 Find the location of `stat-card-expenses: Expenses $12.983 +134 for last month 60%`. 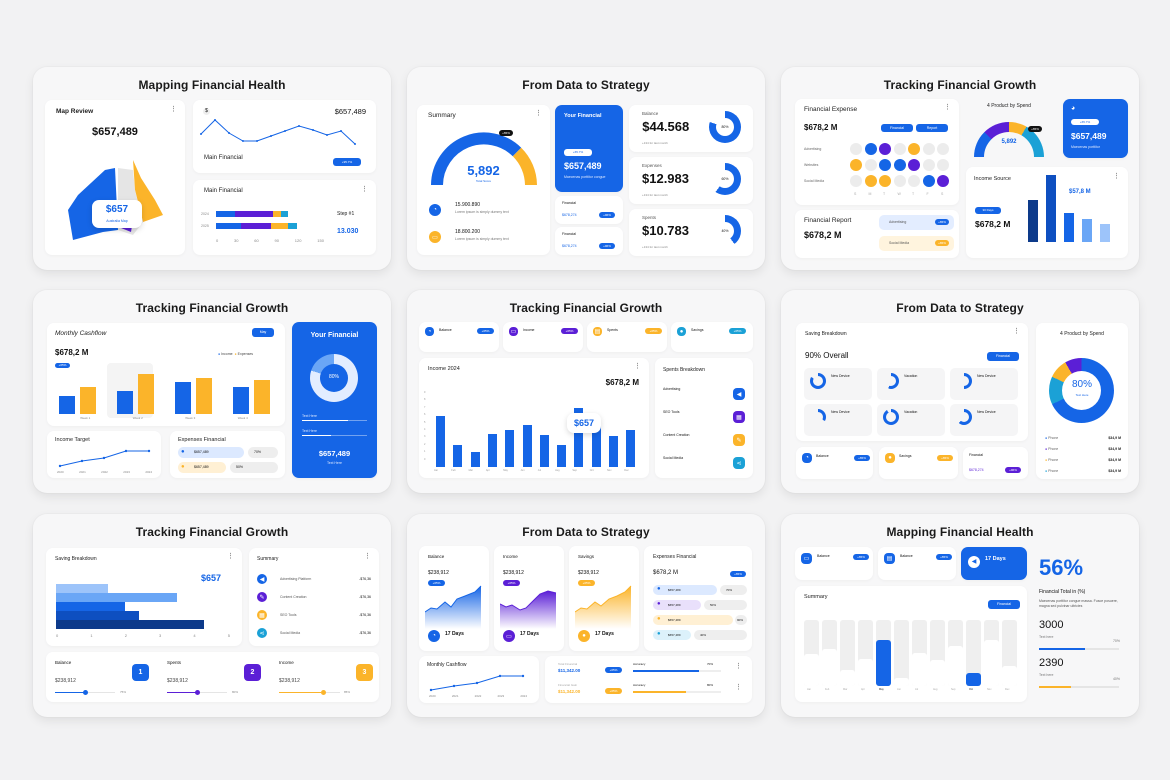

stat-card-expenses: Expenses $12.983 +134 for last month 60% is located at coordinates (691, 180).